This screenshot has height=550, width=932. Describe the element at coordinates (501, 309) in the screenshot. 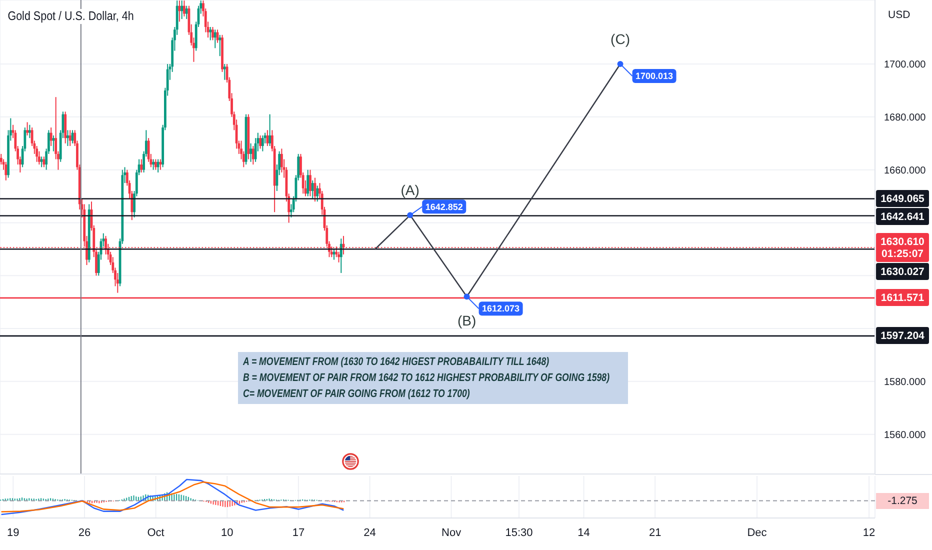

I see `data-label: 1612.073` at that location.